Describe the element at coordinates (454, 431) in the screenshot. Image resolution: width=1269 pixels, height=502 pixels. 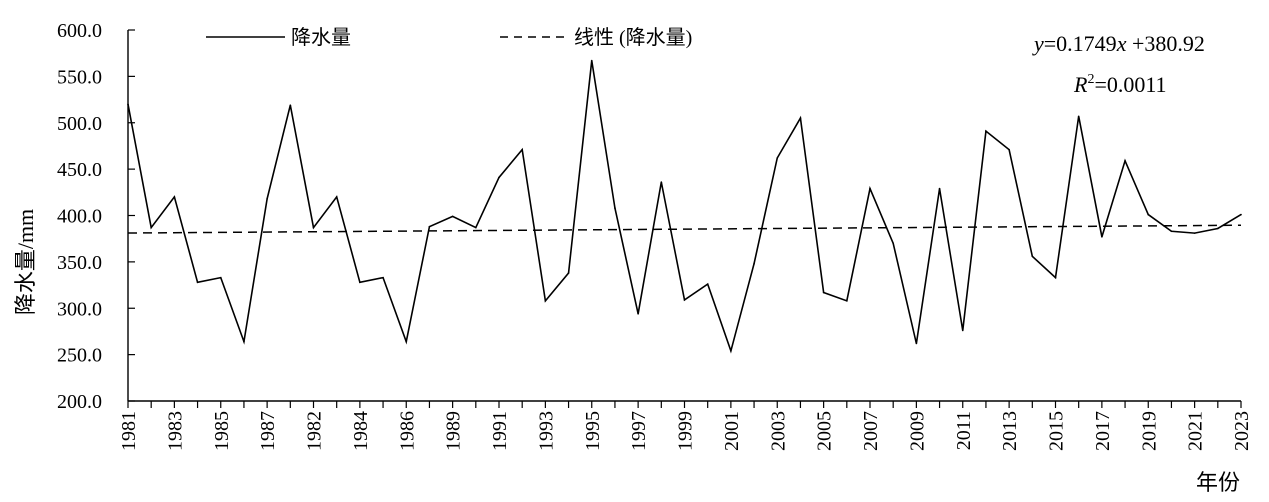
I see `x-tick-label: 1989` at that location.